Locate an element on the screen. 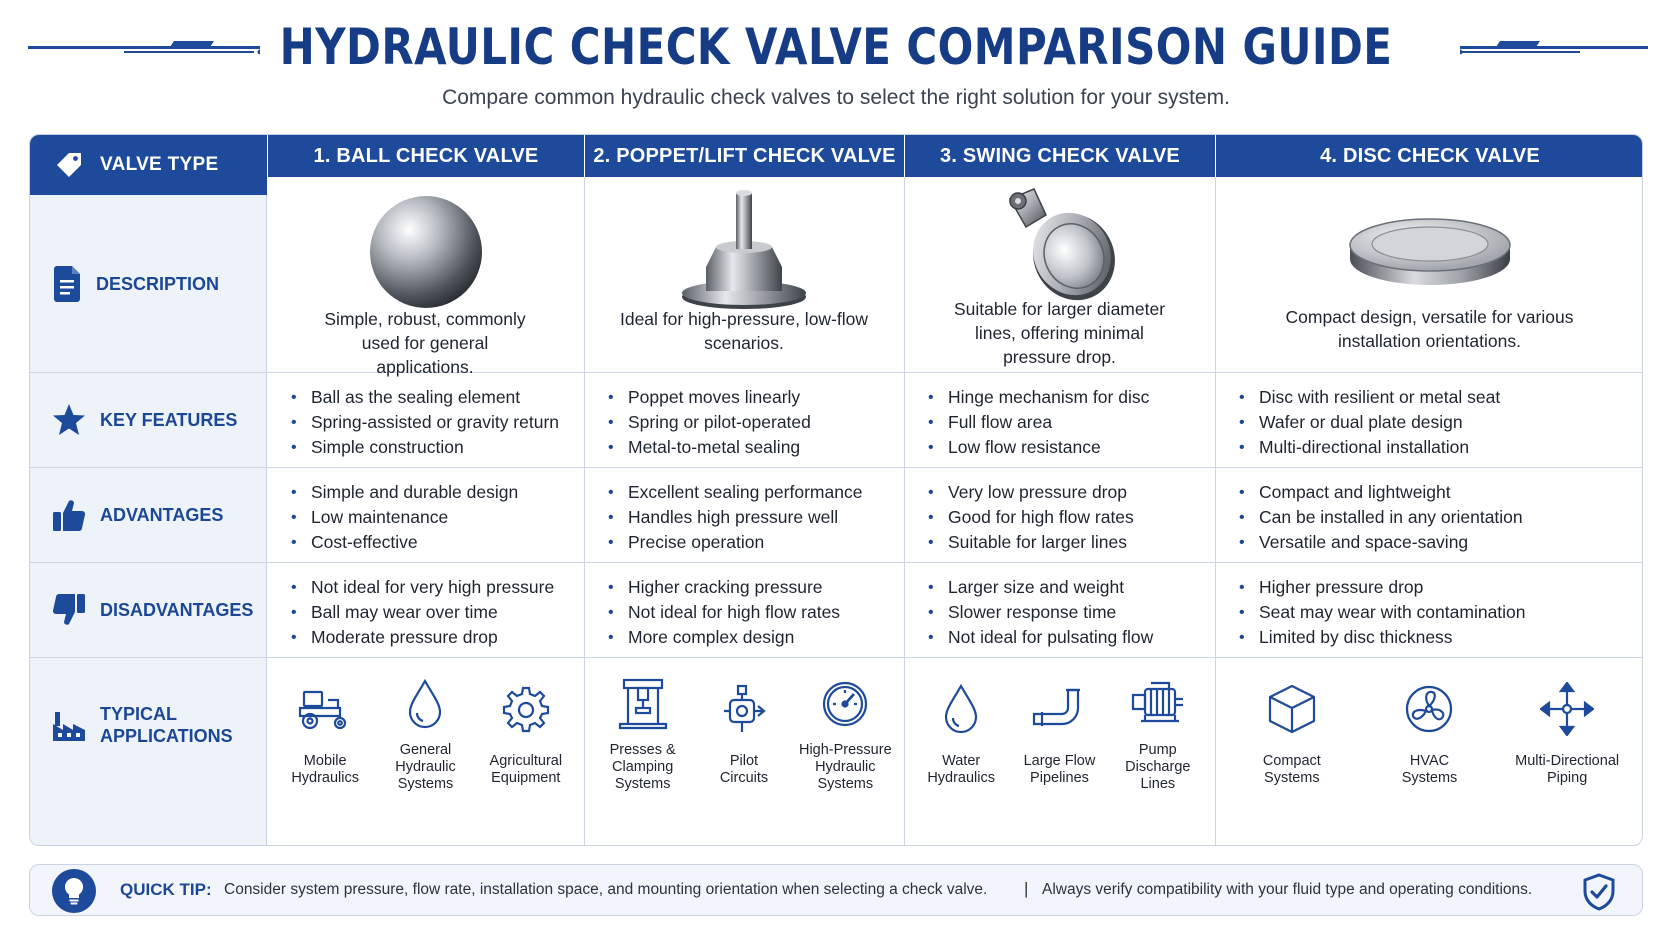 Image resolution: width=1672 pixels, height=941 pixels. application-item: Agricultural Equipment is located at coordinates (525, 725).